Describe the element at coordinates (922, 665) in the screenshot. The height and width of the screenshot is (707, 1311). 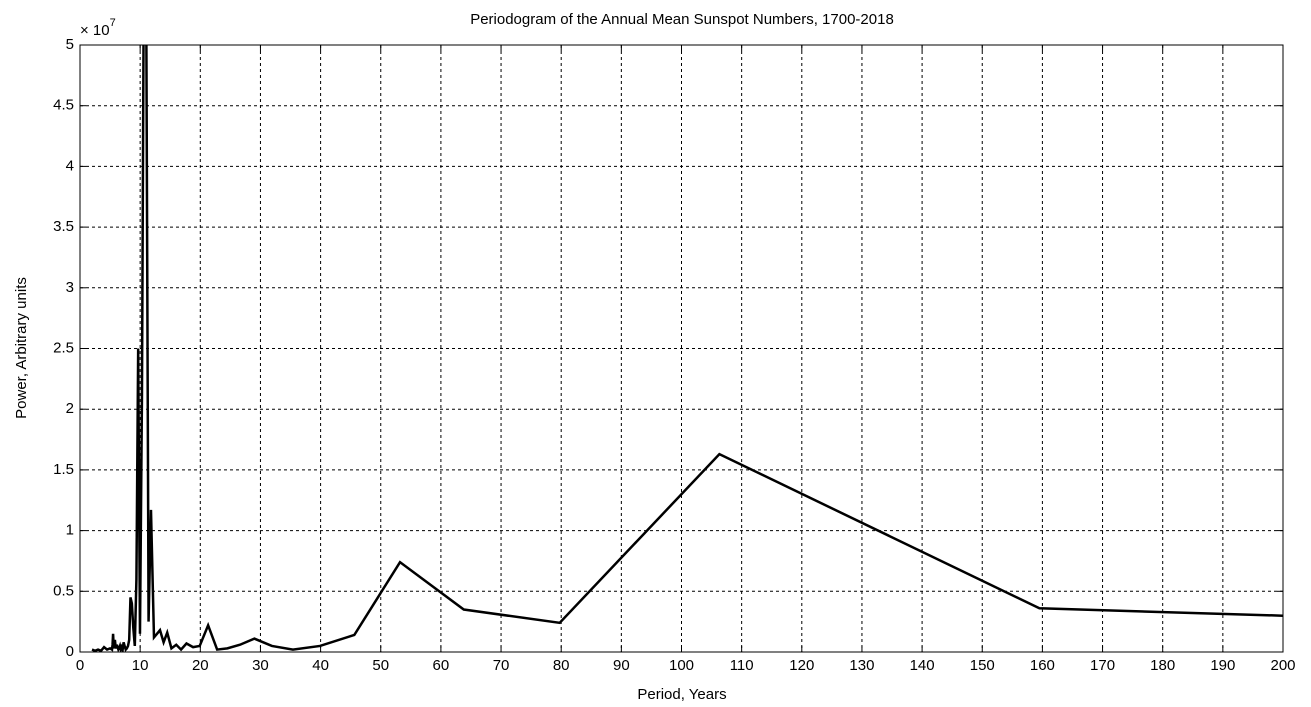
I see `x-tick-label: 140` at that location.